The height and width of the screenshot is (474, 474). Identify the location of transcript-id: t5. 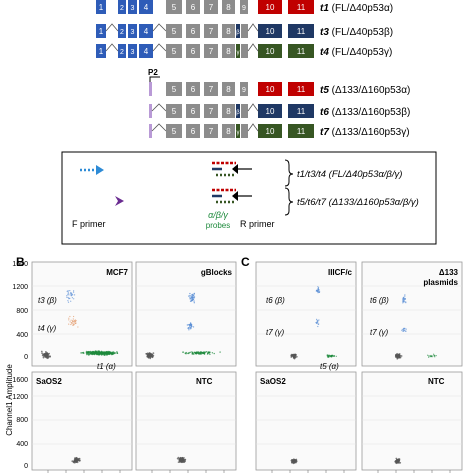
(324, 90).